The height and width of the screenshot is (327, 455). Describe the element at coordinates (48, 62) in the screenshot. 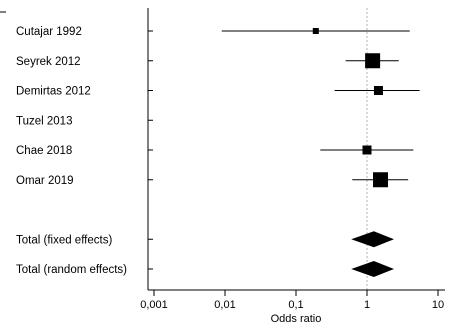

I see `row-label-seyrek-2012: Seyrek 2012` at that location.